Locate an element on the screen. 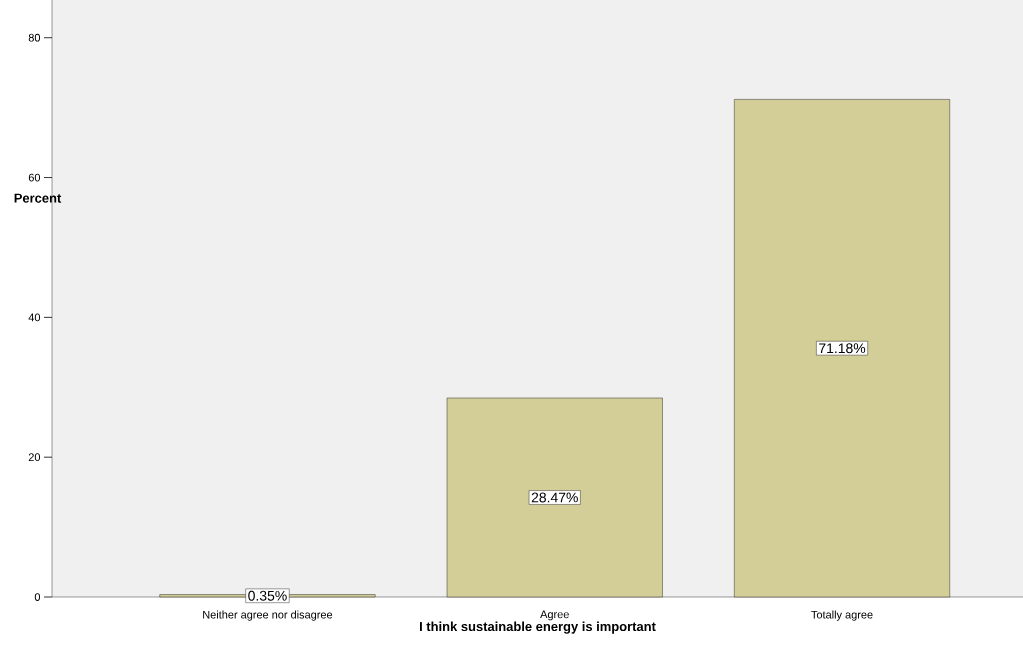 The width and height of the screenshot is (1023, 661). y-axis-title: Percent is located at coordinates (38, 198).